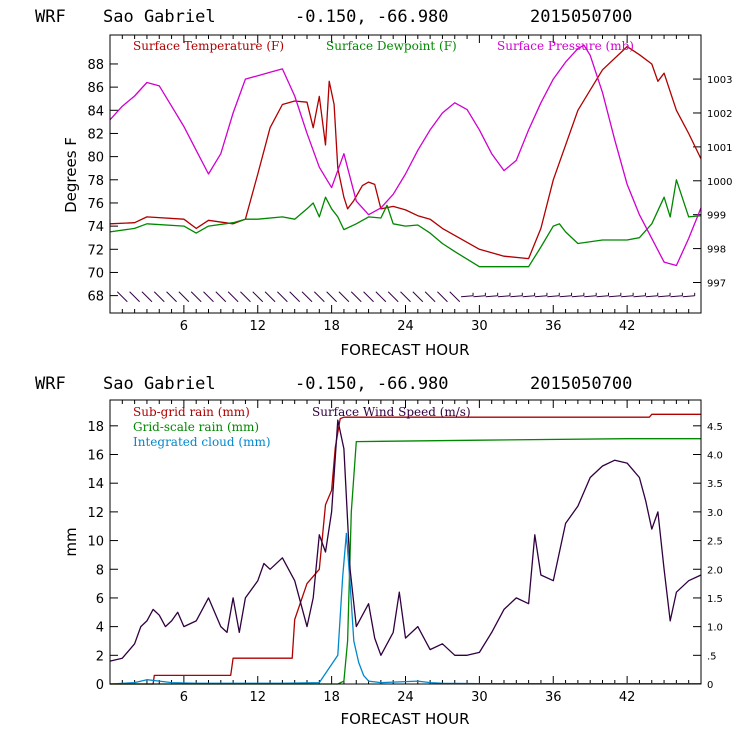 This screenshot has height=740, width=740. What do you see at coordinates (196, 427) in the screenshot?
I see `legend-gridscale-rain: Grid-scale rain (mm)` at bounding box center [196, 427].